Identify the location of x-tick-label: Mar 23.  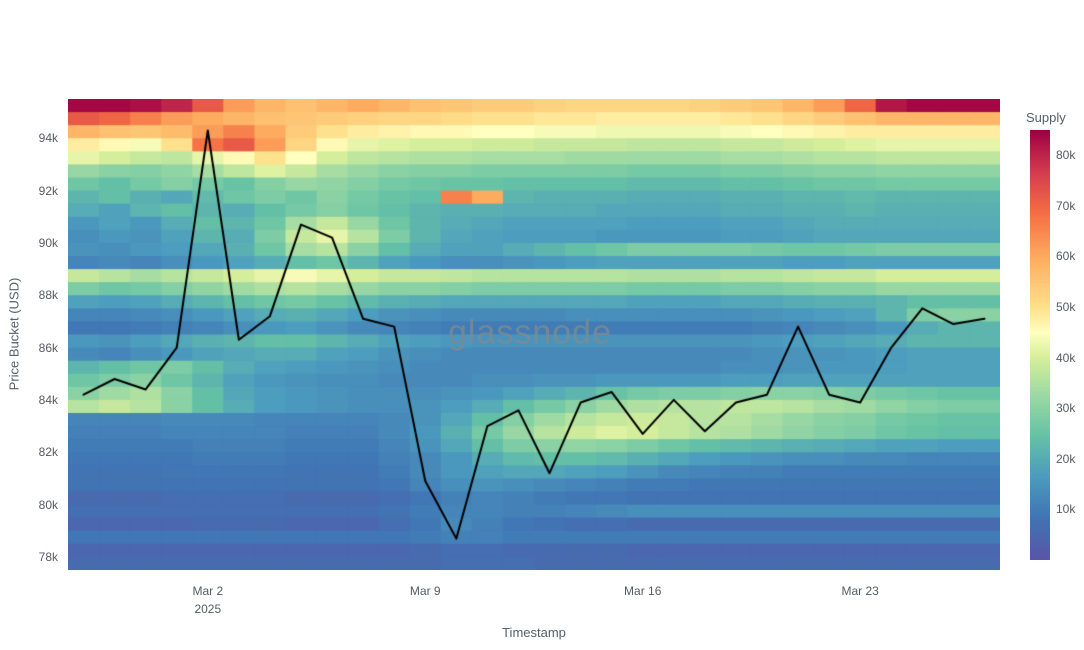
(860, 591).